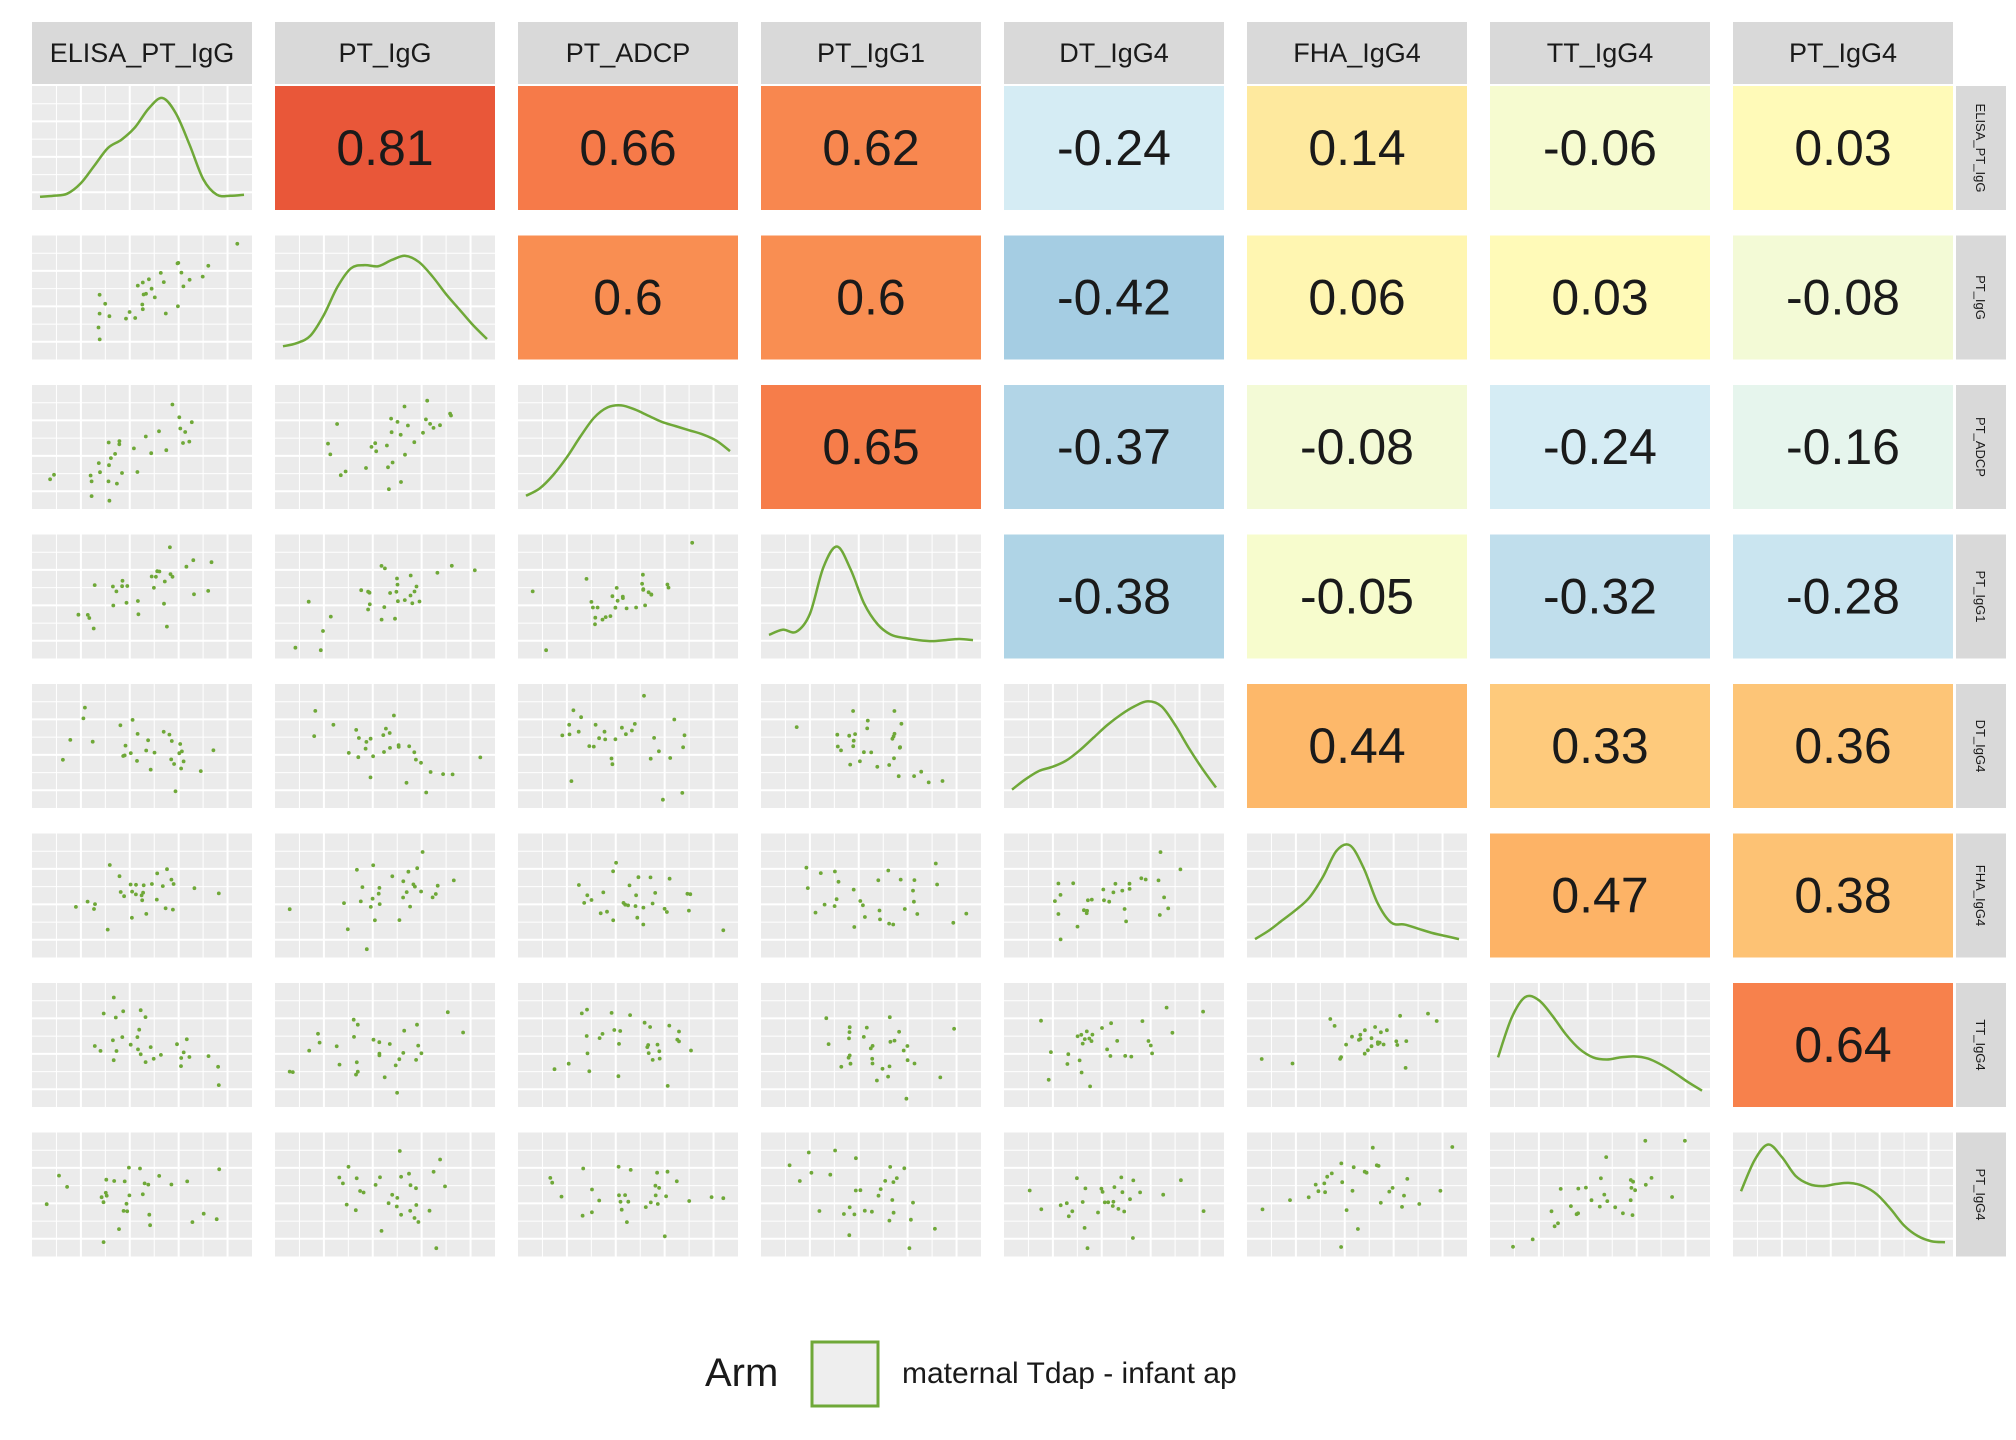  I want to click on correlation-cell: 0.33, so click(1600, 746).